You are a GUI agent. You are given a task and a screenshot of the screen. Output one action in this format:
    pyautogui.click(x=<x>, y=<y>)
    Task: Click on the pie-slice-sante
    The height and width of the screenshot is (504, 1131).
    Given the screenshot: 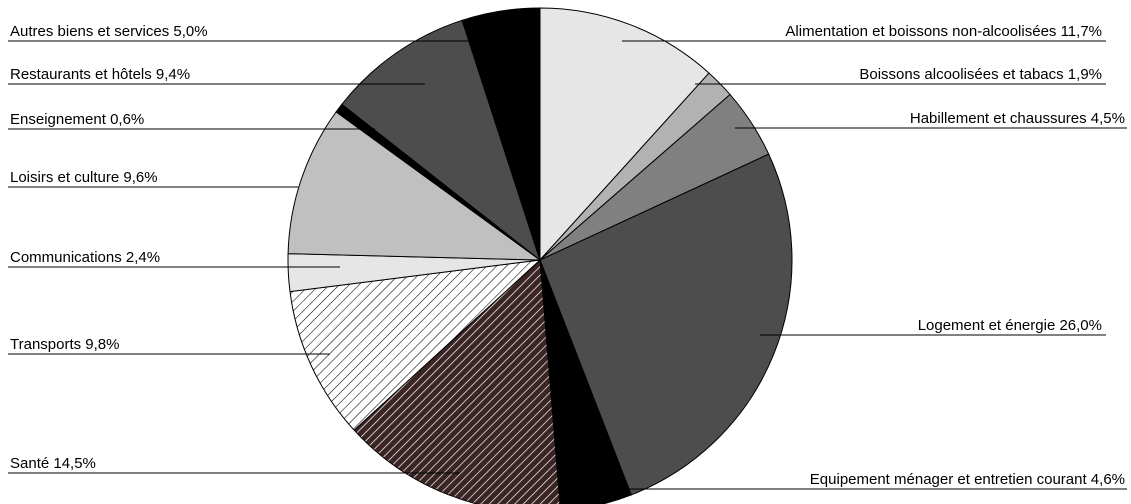 What is the action you would take?
    pyautogui.click(x=457, y=381)
    